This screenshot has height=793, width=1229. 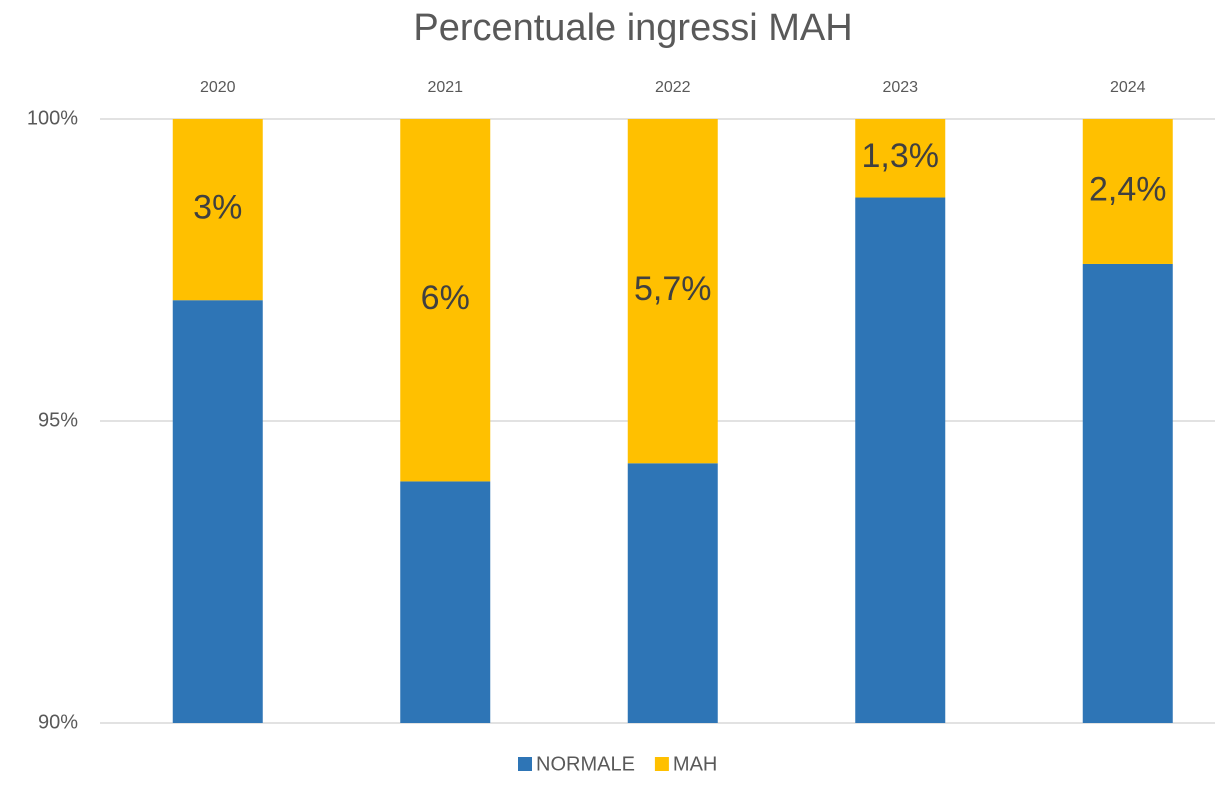 I want to click on data-label: 1,3%, so click(x=901, y=156).